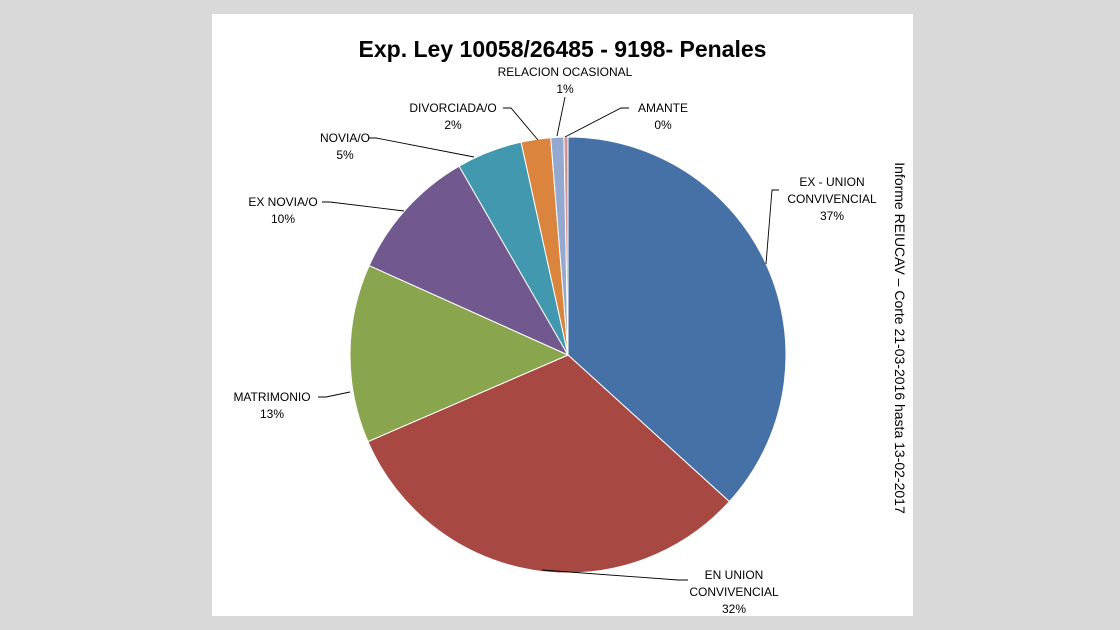  What do you see at coordinates (271, 405) in the screenshot?
I see `slice-label: MATRIMONIO 13%` at bounding box center [271, 405].